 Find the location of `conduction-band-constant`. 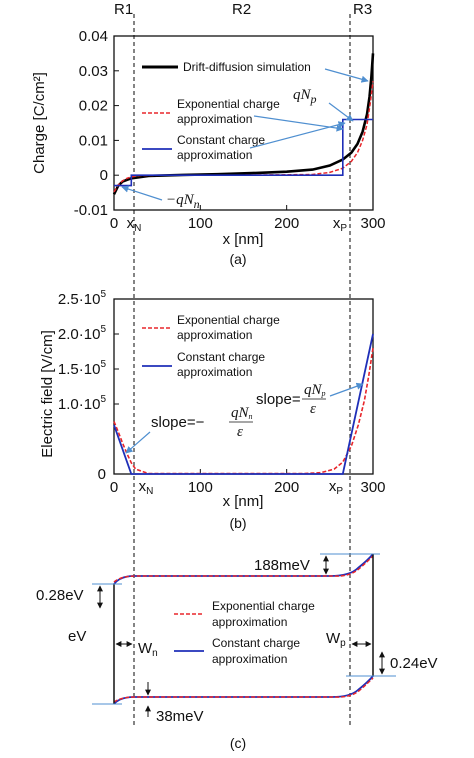

conduction-band-constant is located at coordinates (243, 569).